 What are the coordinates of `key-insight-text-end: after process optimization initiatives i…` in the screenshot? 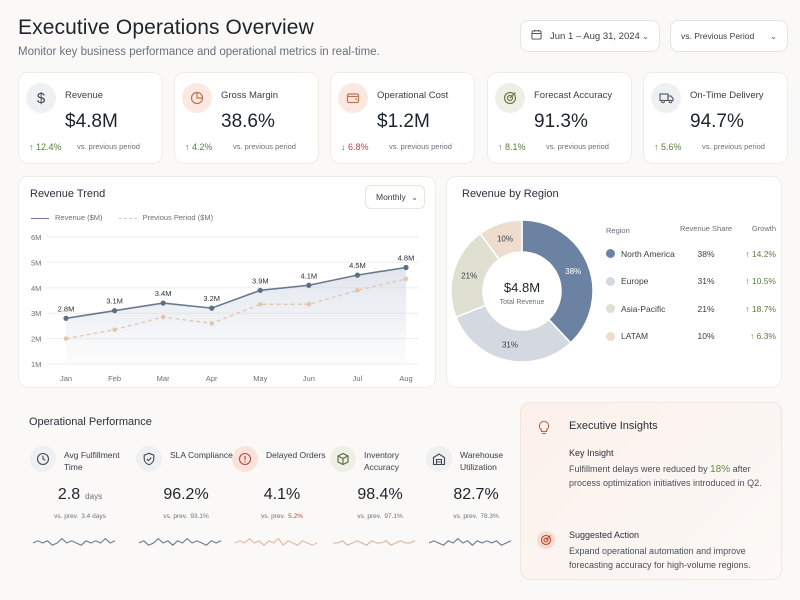 It's located at (665, 476).